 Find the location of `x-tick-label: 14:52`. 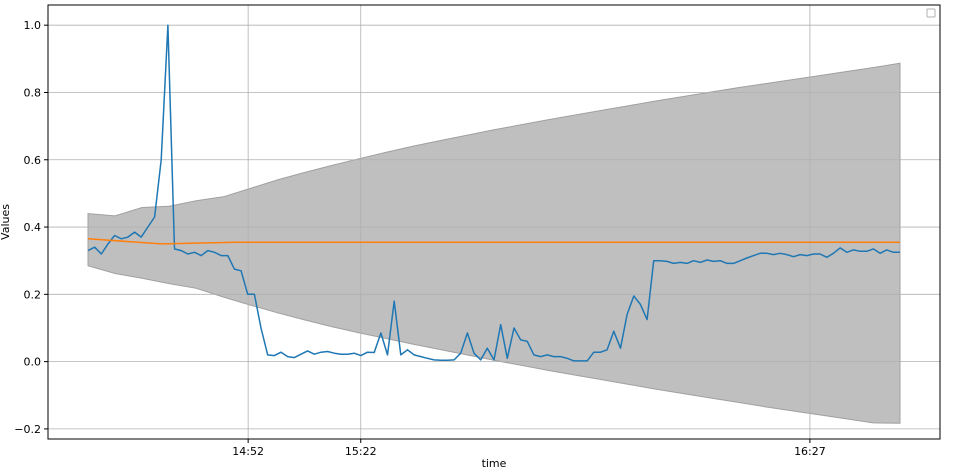

x-tick-label: 14:52 is located at coordinates (248, 451).